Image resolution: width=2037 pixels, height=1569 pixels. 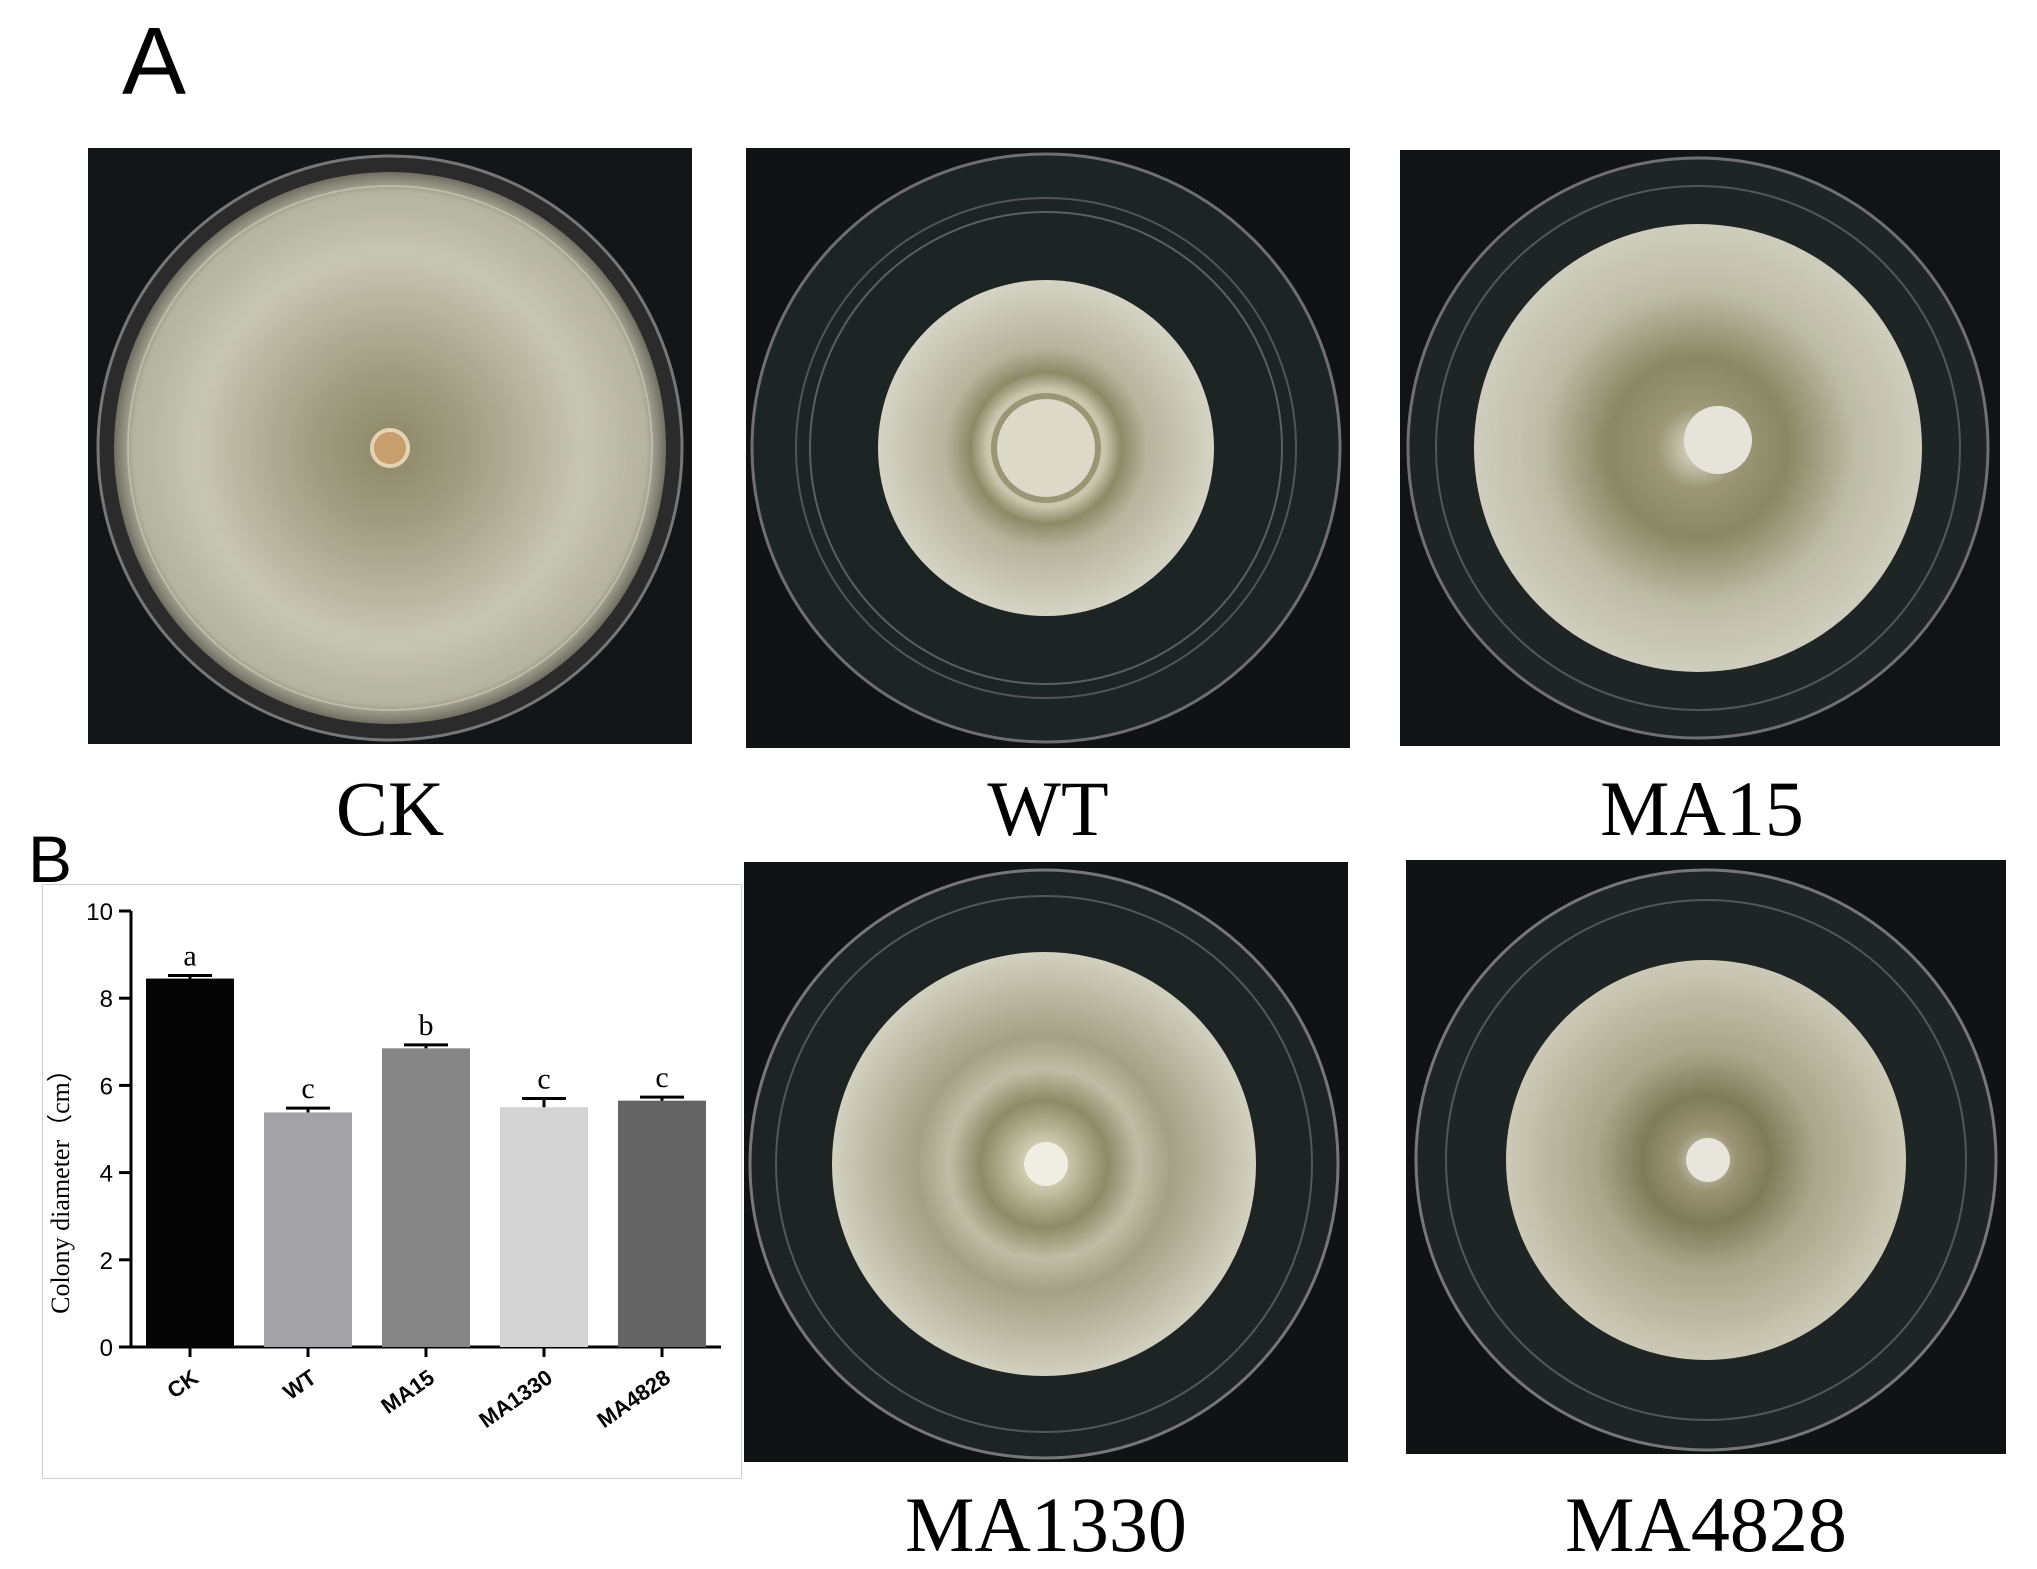 What do you see at coordinates (300, 1384) in the screenshot?
I see `x-tick-label: WT` at bounding box center [300, 1384].